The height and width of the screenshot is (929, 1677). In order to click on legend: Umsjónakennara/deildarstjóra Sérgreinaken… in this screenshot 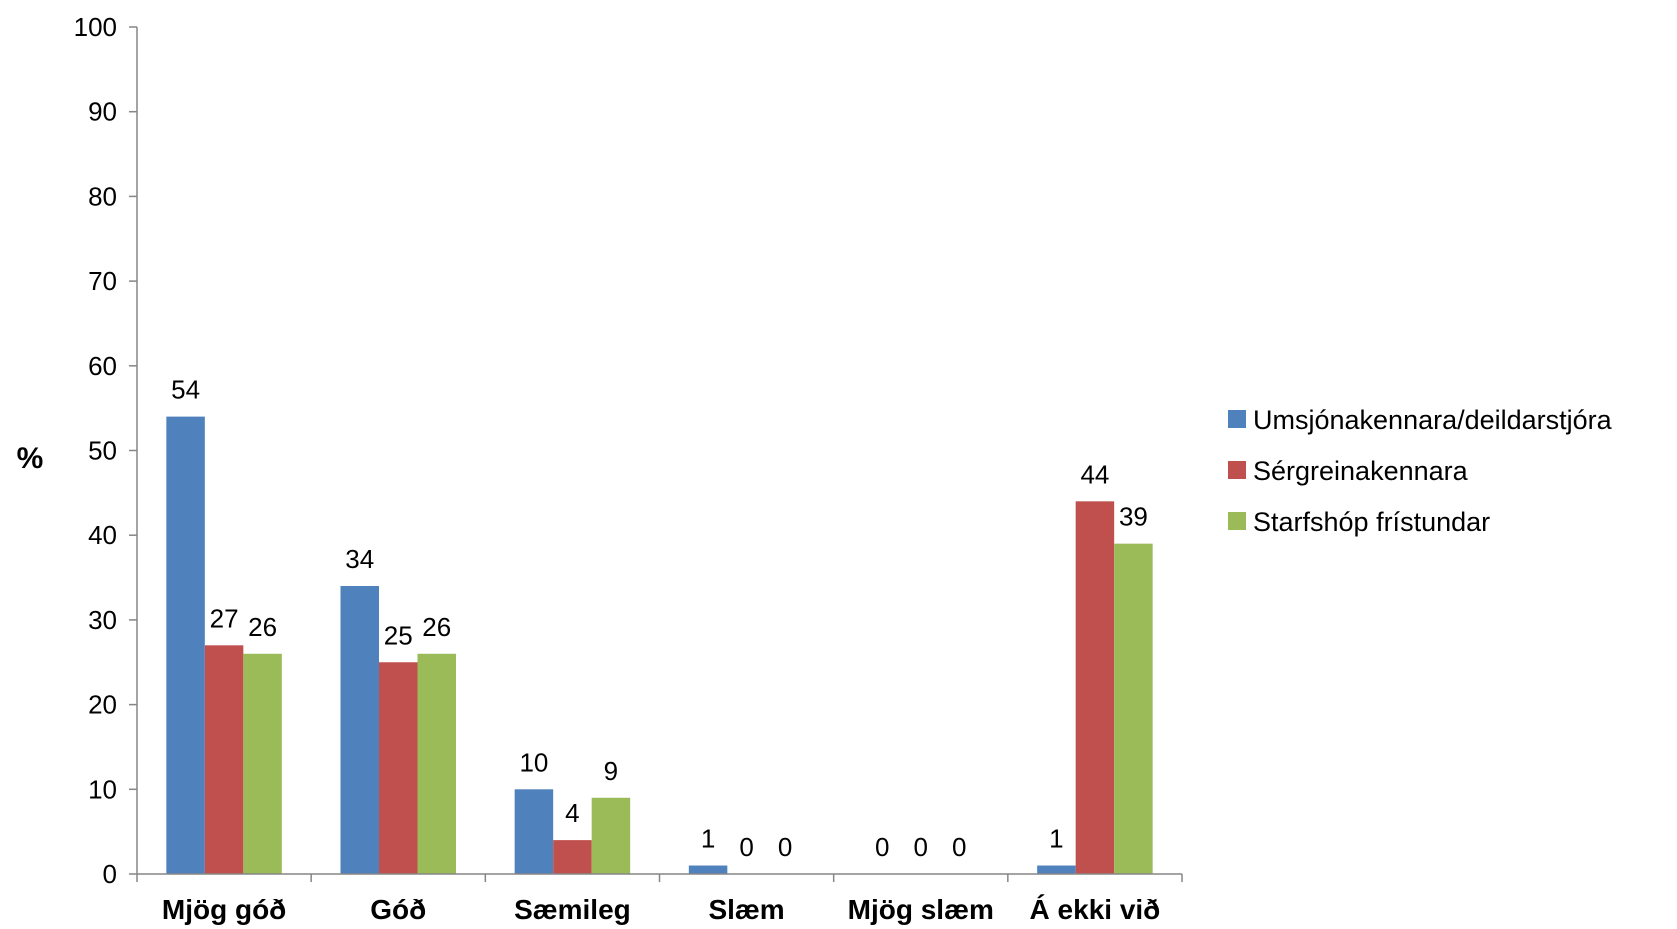, I will do `click(1420, 471)`.